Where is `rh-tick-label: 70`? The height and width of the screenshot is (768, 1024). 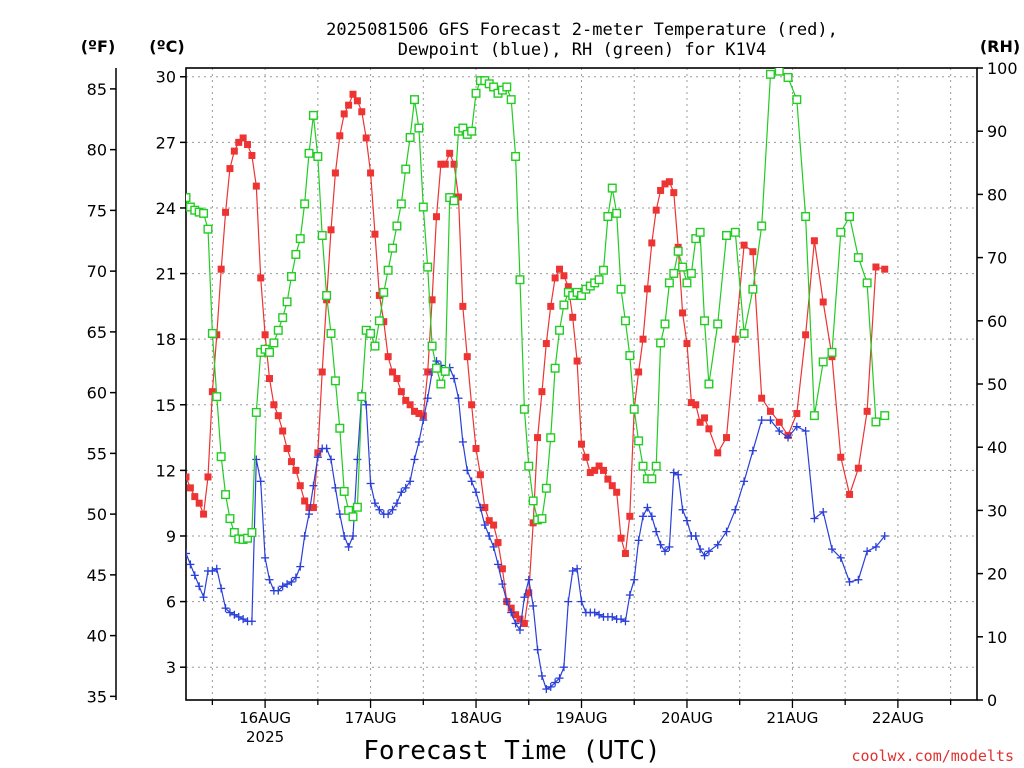
rh-tick-label: 70 is located at coordinates (997, 258).